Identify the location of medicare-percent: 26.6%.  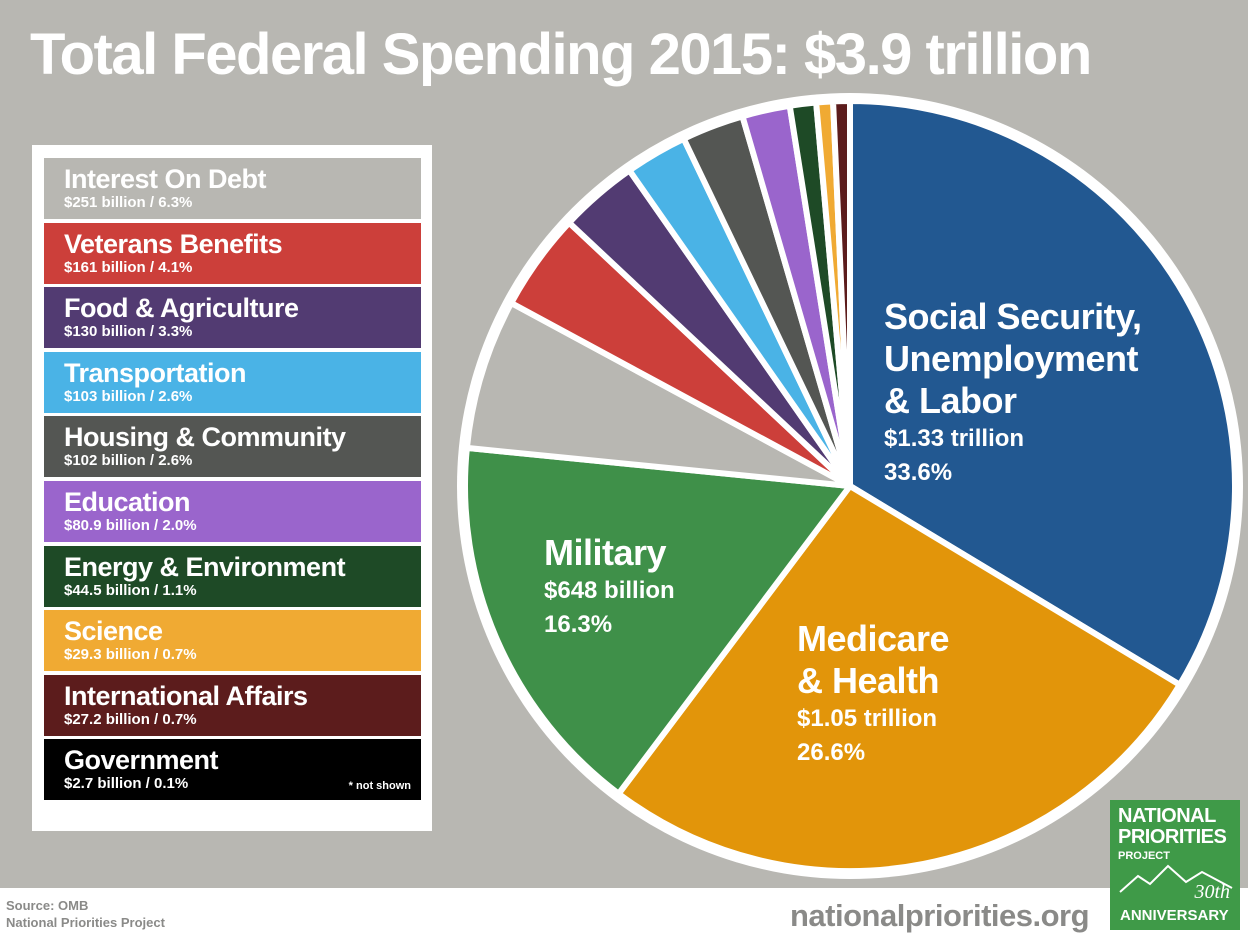
(831, 752).